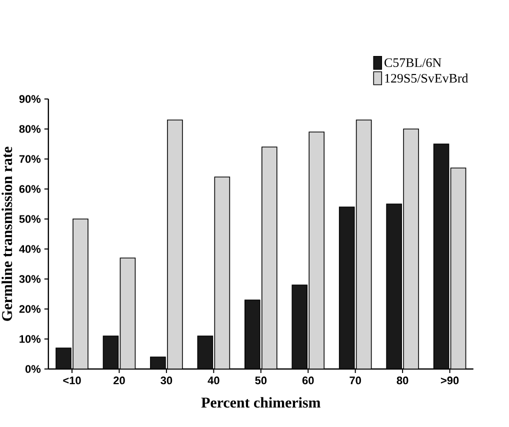  I want to click on y-tick-label: 50%, so click(30, 219).